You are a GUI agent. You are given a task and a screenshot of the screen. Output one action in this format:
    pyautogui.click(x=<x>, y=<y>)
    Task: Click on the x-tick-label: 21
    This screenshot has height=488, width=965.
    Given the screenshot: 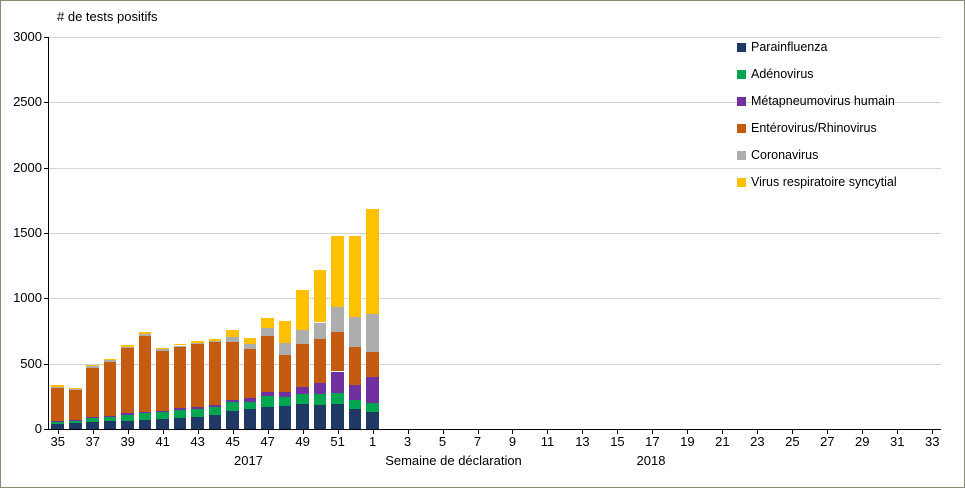 What is the action you would take?
    pyautogui.click(x=722, y=441)
    